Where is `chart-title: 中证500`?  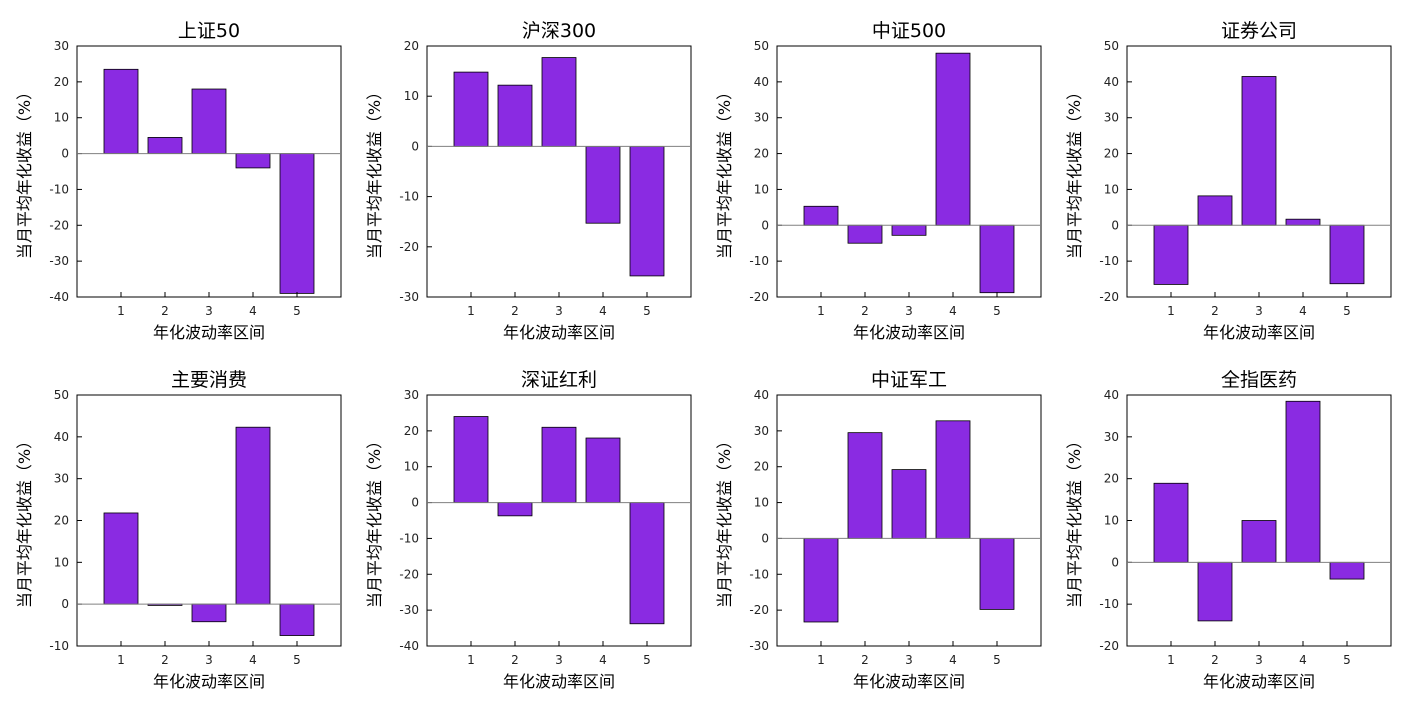
chart-title: 中证500 is located at coordinates (909, 31).